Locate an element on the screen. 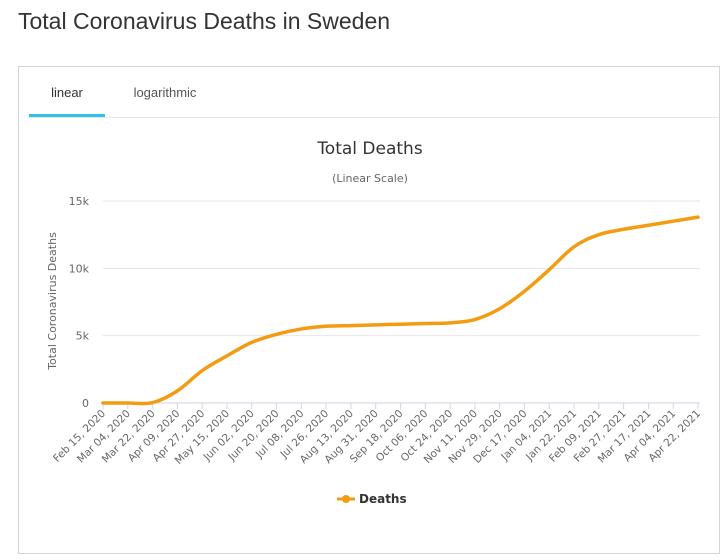 This screenshot has height=560, width=723. scale-tabs: linear logarithmic is located at coordinates (374, 92).